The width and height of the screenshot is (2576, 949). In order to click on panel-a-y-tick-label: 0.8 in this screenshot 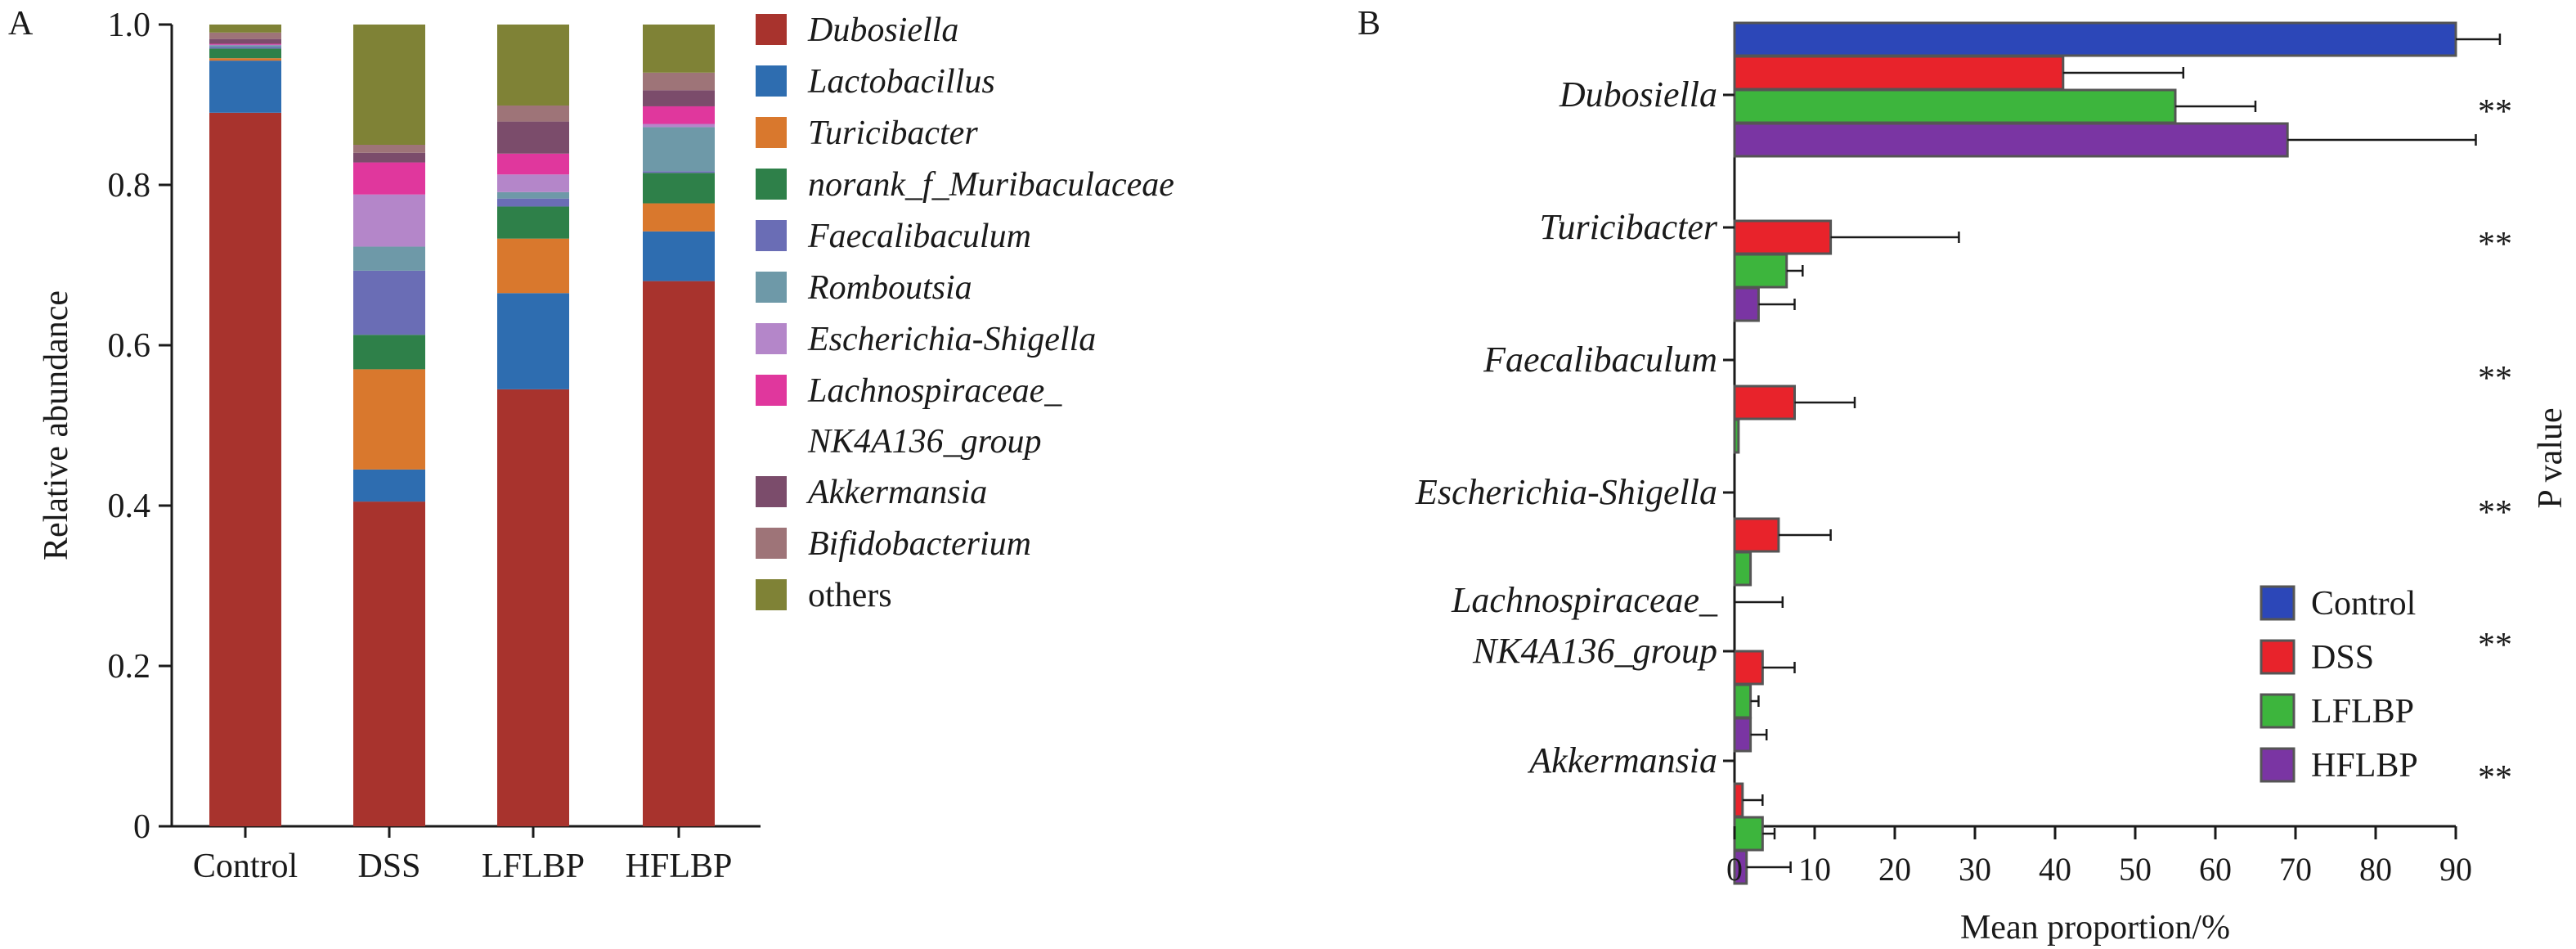, I will do `click(129, 186)`.